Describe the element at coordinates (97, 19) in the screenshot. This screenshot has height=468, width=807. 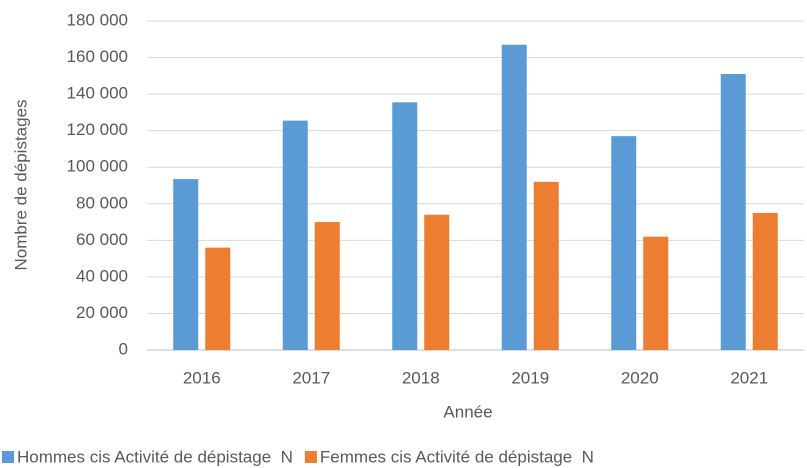
I see `y-tick-label: 180 000` at that location.